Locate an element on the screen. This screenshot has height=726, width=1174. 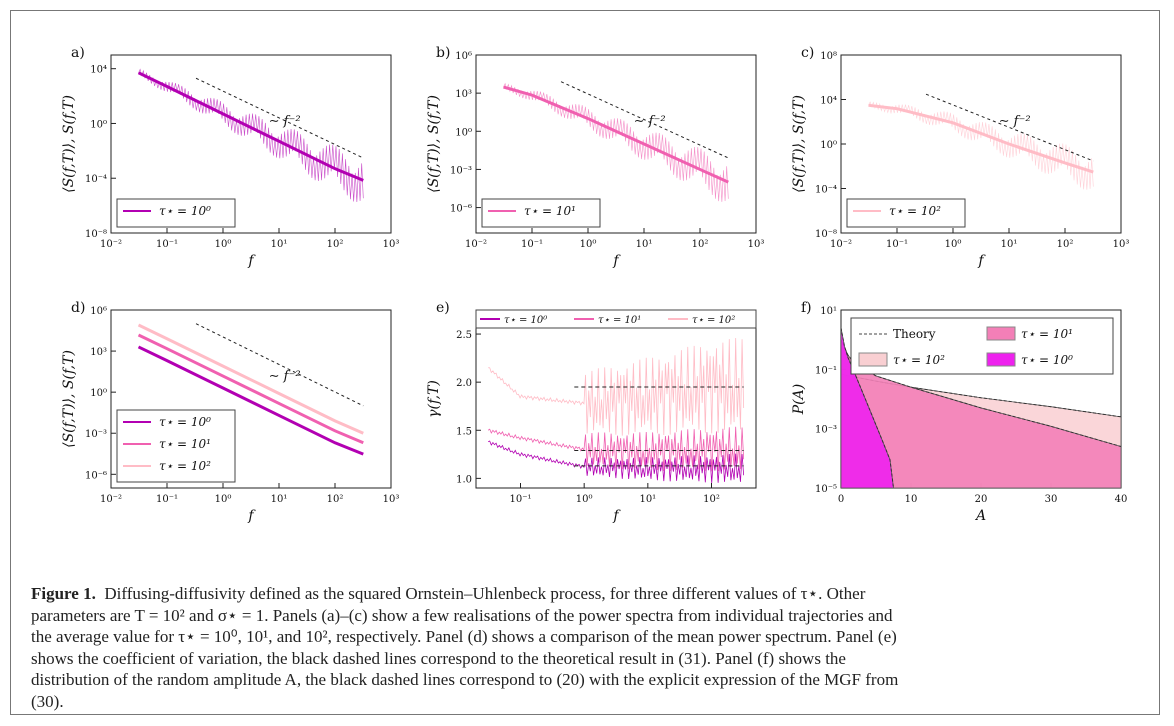
y-tick-label: 10⁻⁴ is located at coordinates (826, 190).